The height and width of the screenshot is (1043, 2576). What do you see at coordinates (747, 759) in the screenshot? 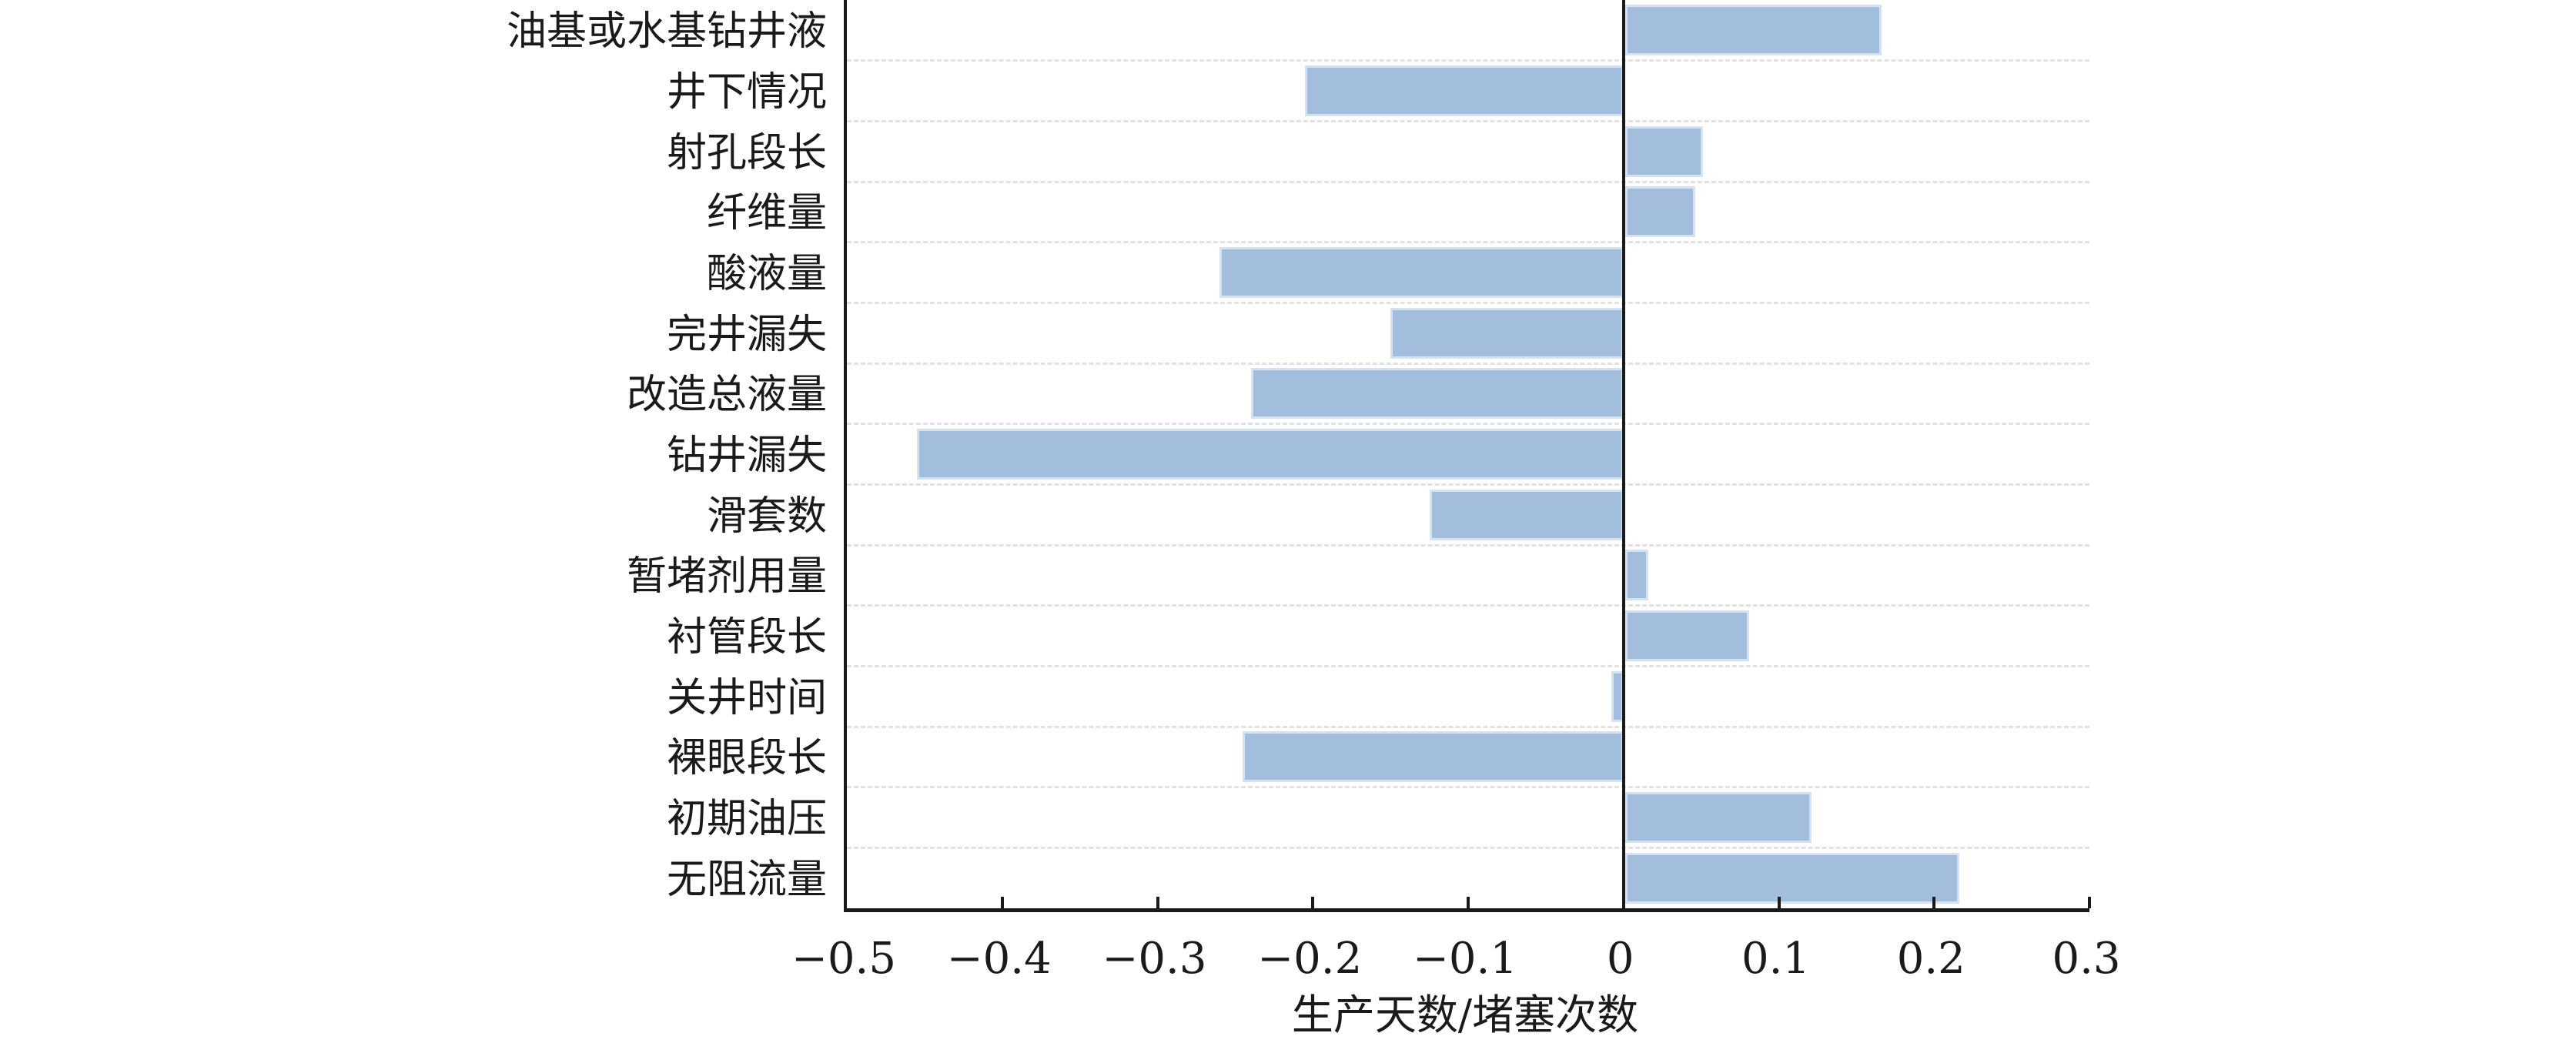
I see `category-label-裸眼段长: 裸眼段长` at bounding box center [747, 759].